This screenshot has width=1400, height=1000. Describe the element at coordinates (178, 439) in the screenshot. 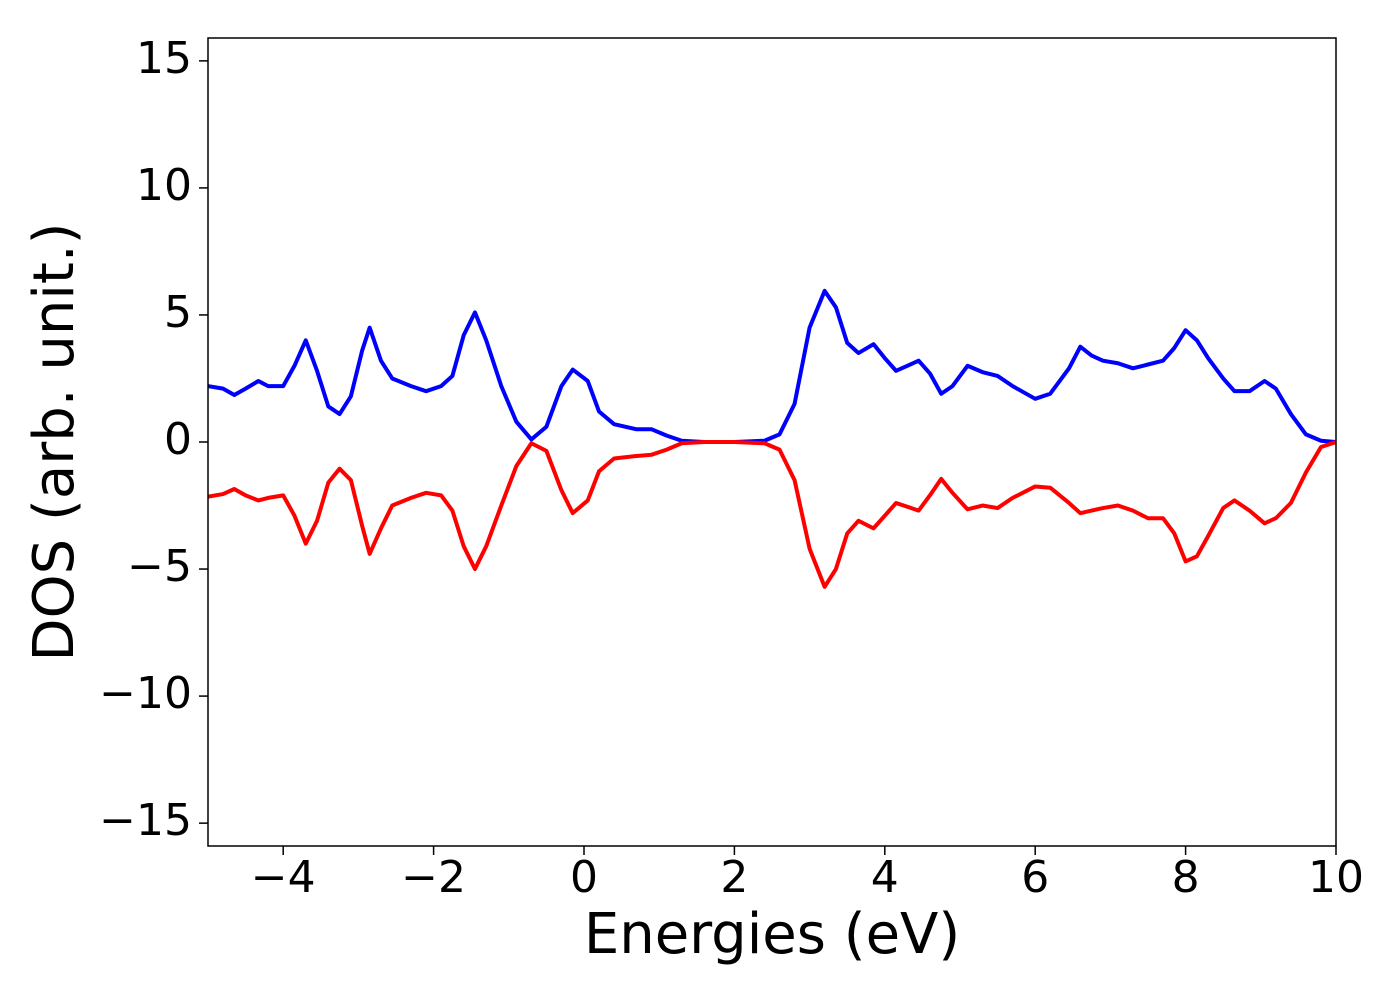

I see `y-tick-label: 0` at that location.